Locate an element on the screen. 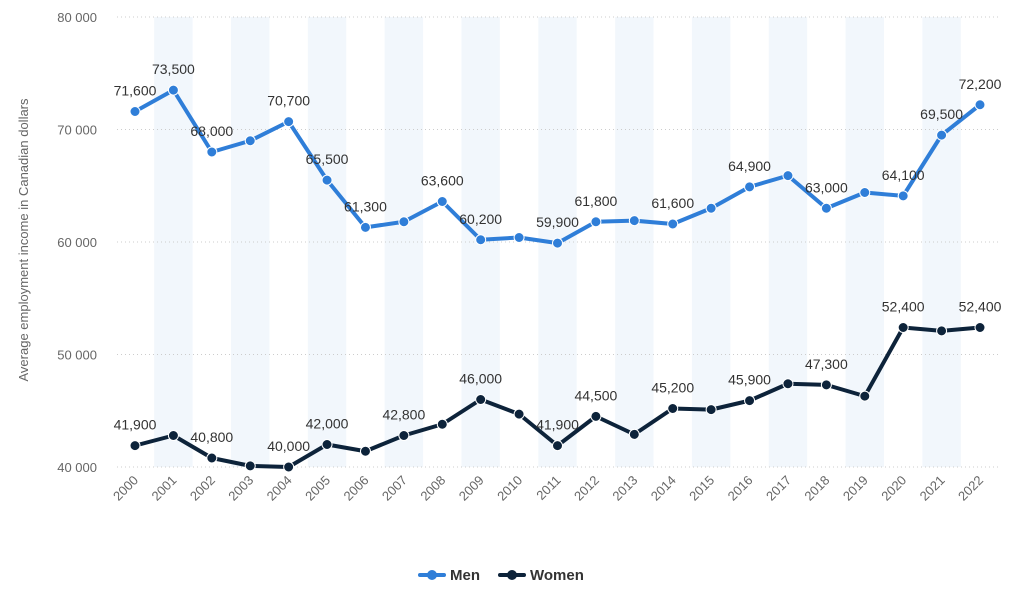 The width and height of the screenshot is (1024, 589). data-label-men: 69,500 is located at coordinates (941, 114).